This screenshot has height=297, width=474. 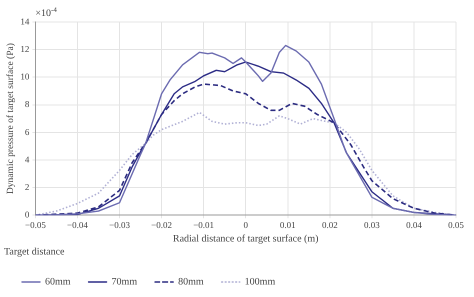 What do you see at coordinates (330, 225) in the screenshot?
I see `x-tick-label: 0.02` at bounding box center [330, 225].